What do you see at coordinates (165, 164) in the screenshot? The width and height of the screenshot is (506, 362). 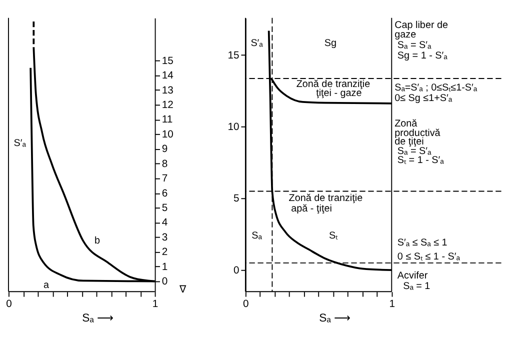 I see `y-tick-label: 8` at bounding box center [165, 164].